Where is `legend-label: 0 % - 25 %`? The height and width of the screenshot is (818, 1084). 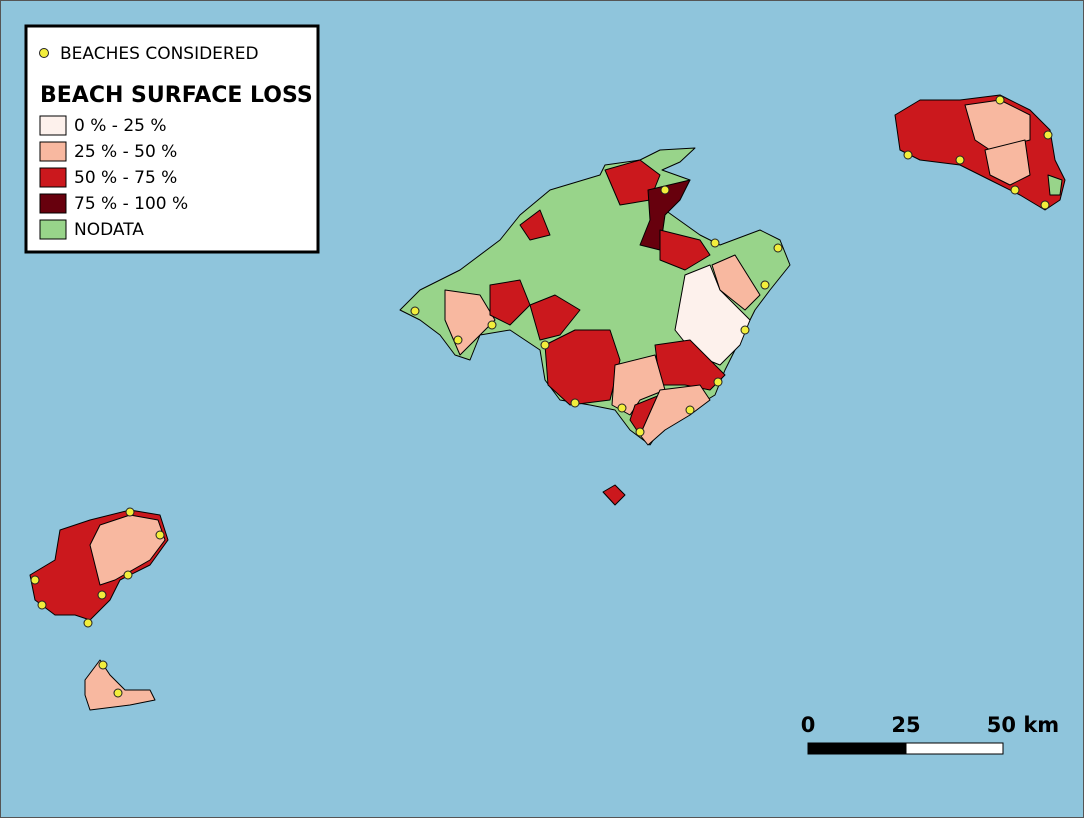 legend-label: 0 % - 25 % is located at coordinates (120, 126).